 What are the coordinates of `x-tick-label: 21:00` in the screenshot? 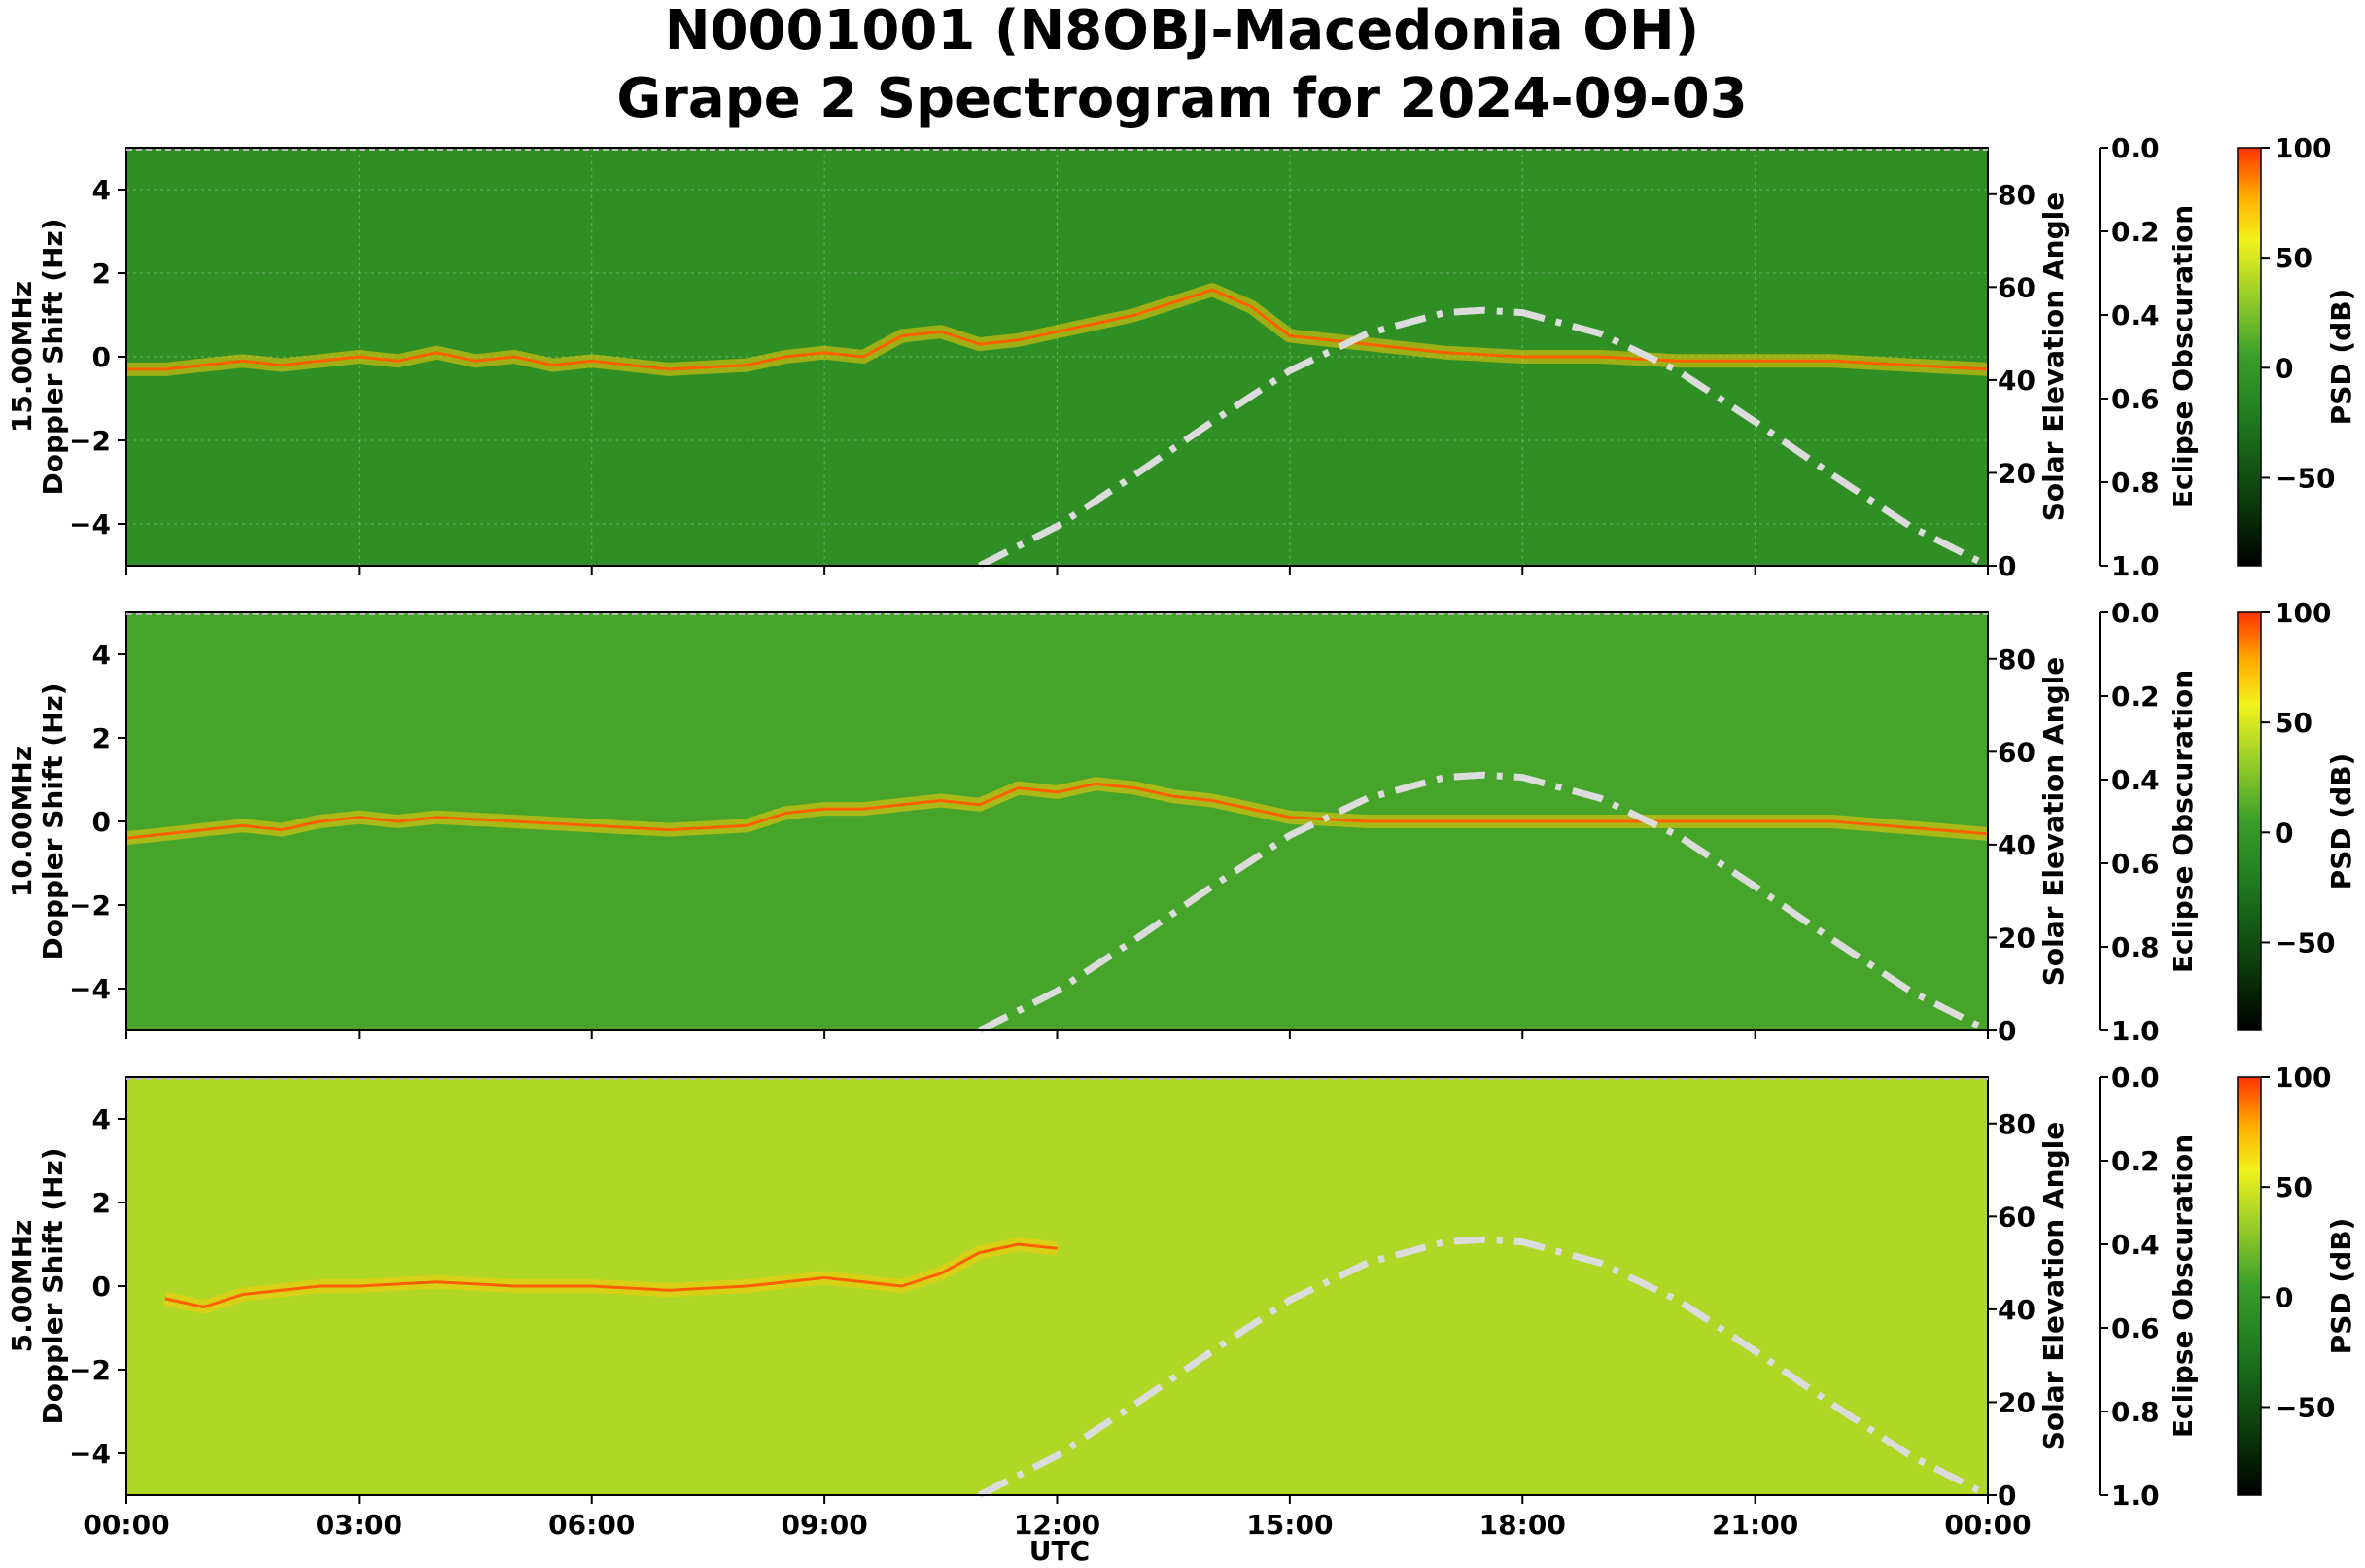 It's located at (1755, 1525).